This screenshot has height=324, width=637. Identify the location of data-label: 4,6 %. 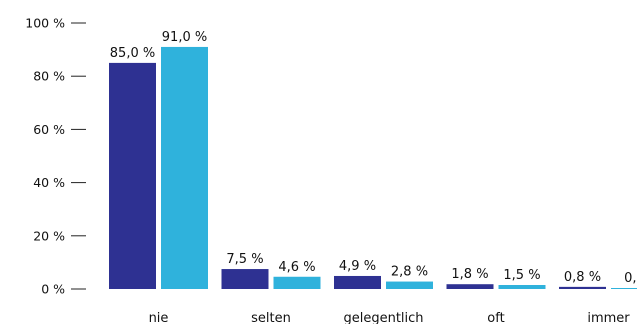
(296, 267).